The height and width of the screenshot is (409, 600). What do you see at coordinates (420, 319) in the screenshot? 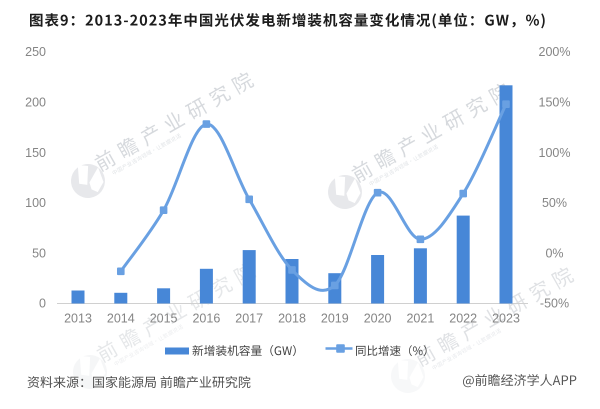
I see `svg-text: 2021` at bounding box center [420, 319].